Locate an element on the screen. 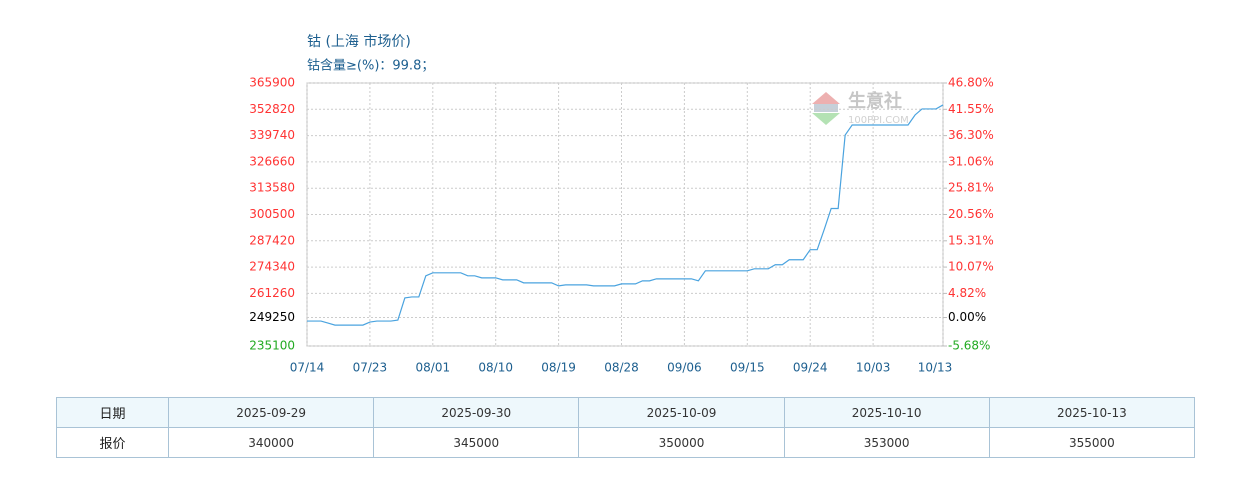  x-tick-label: 07/14 is located at coordinates (307, 368).